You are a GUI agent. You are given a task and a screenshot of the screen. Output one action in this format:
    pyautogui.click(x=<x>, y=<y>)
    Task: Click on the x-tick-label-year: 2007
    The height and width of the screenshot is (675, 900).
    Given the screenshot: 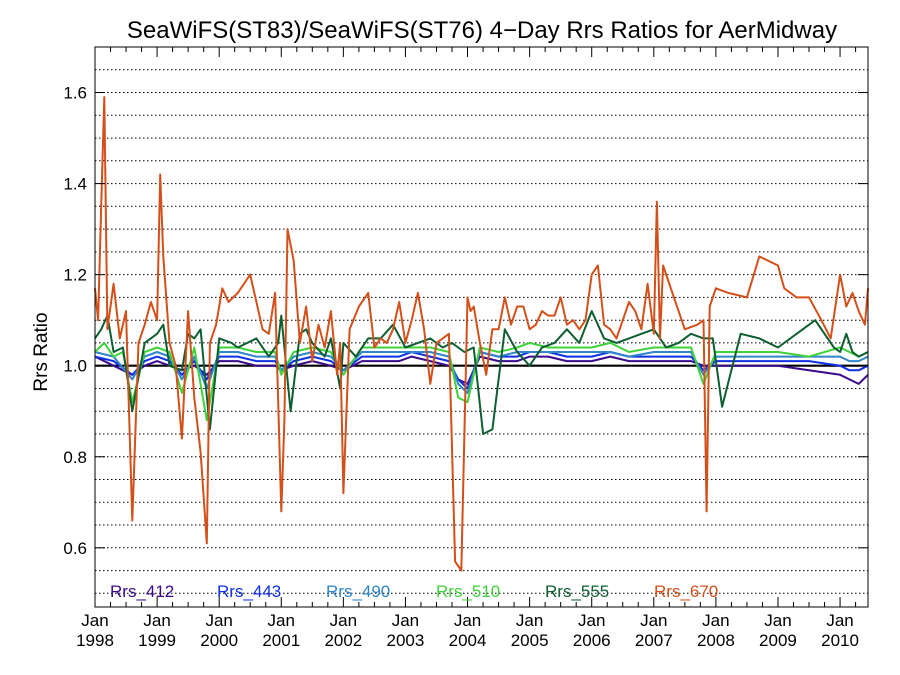 What is the action you would take?
    pyautogui.click(x=654, y=640)
    